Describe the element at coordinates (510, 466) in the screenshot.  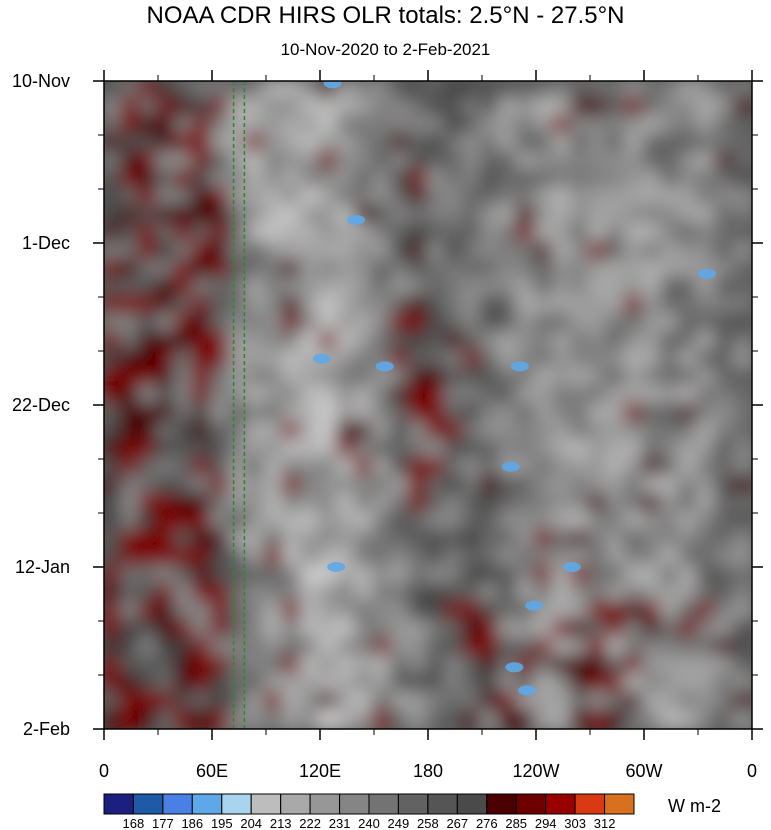
I see `convection-spot` at that location.